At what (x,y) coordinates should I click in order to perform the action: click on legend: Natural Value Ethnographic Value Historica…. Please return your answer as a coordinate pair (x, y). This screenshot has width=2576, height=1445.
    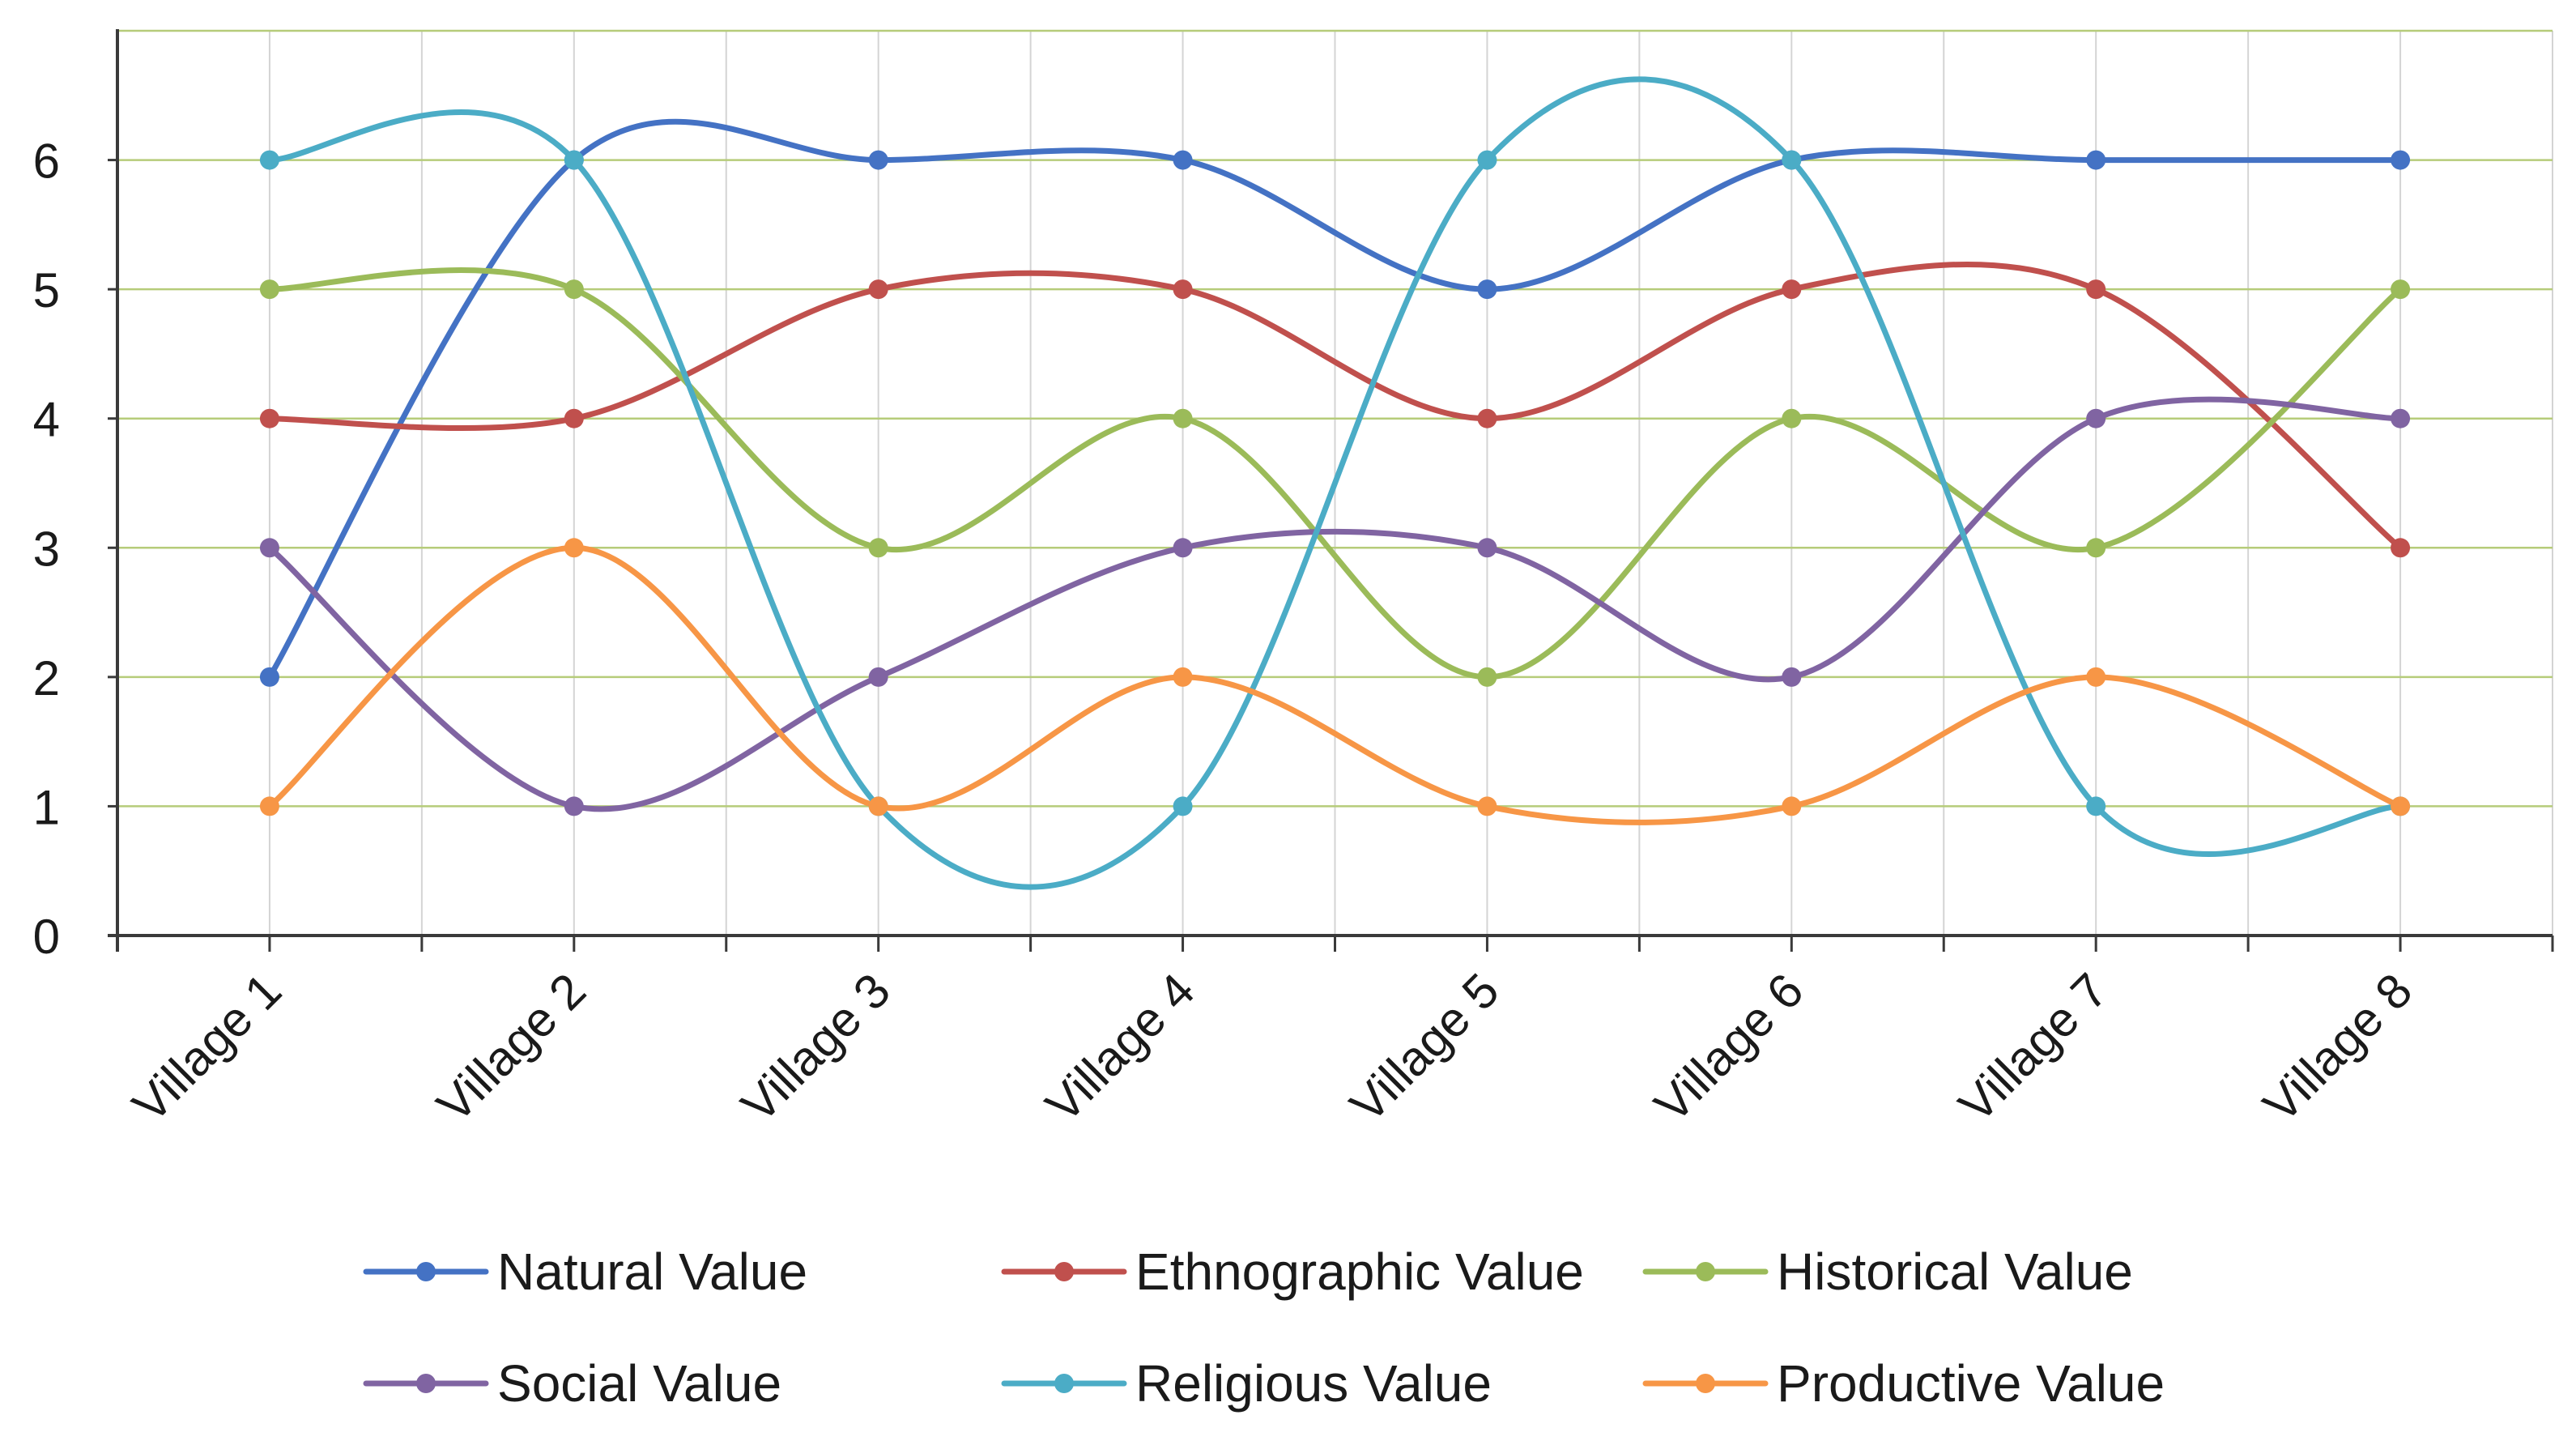
    Looking at the image, I should click on (1264, 1328).